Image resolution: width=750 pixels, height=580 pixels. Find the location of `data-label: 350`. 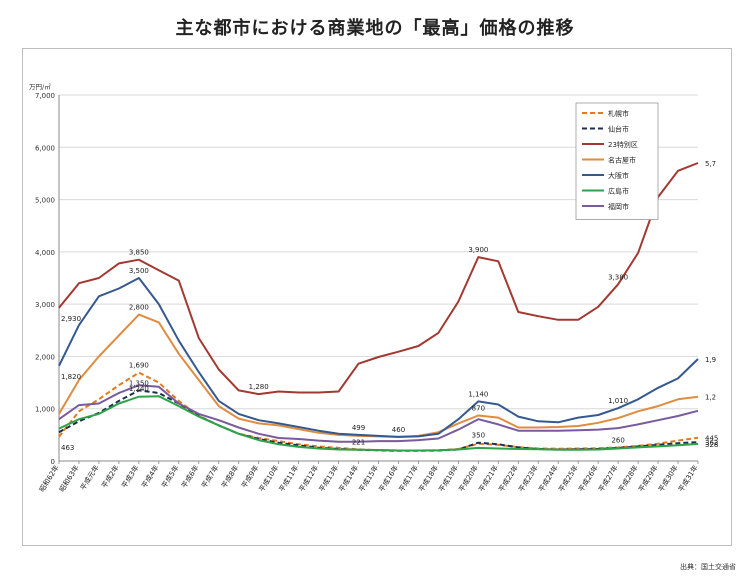

data-label: 350 is located at coordinates (478, 436).